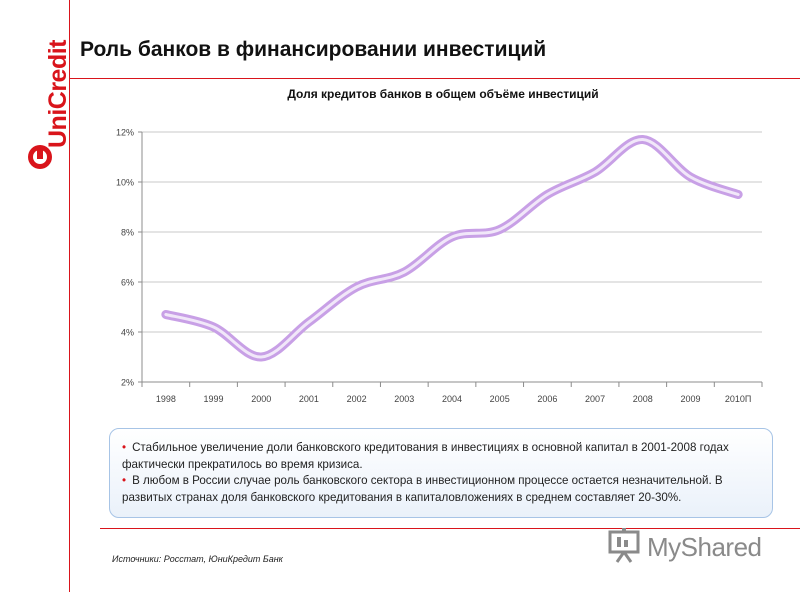 The image size is (800, 592). What do you see at coordinates (313, 49) in the screenshot?
I see `page-title: Роль банков в финансировании инвестиций` at bounding box center [313, 49].